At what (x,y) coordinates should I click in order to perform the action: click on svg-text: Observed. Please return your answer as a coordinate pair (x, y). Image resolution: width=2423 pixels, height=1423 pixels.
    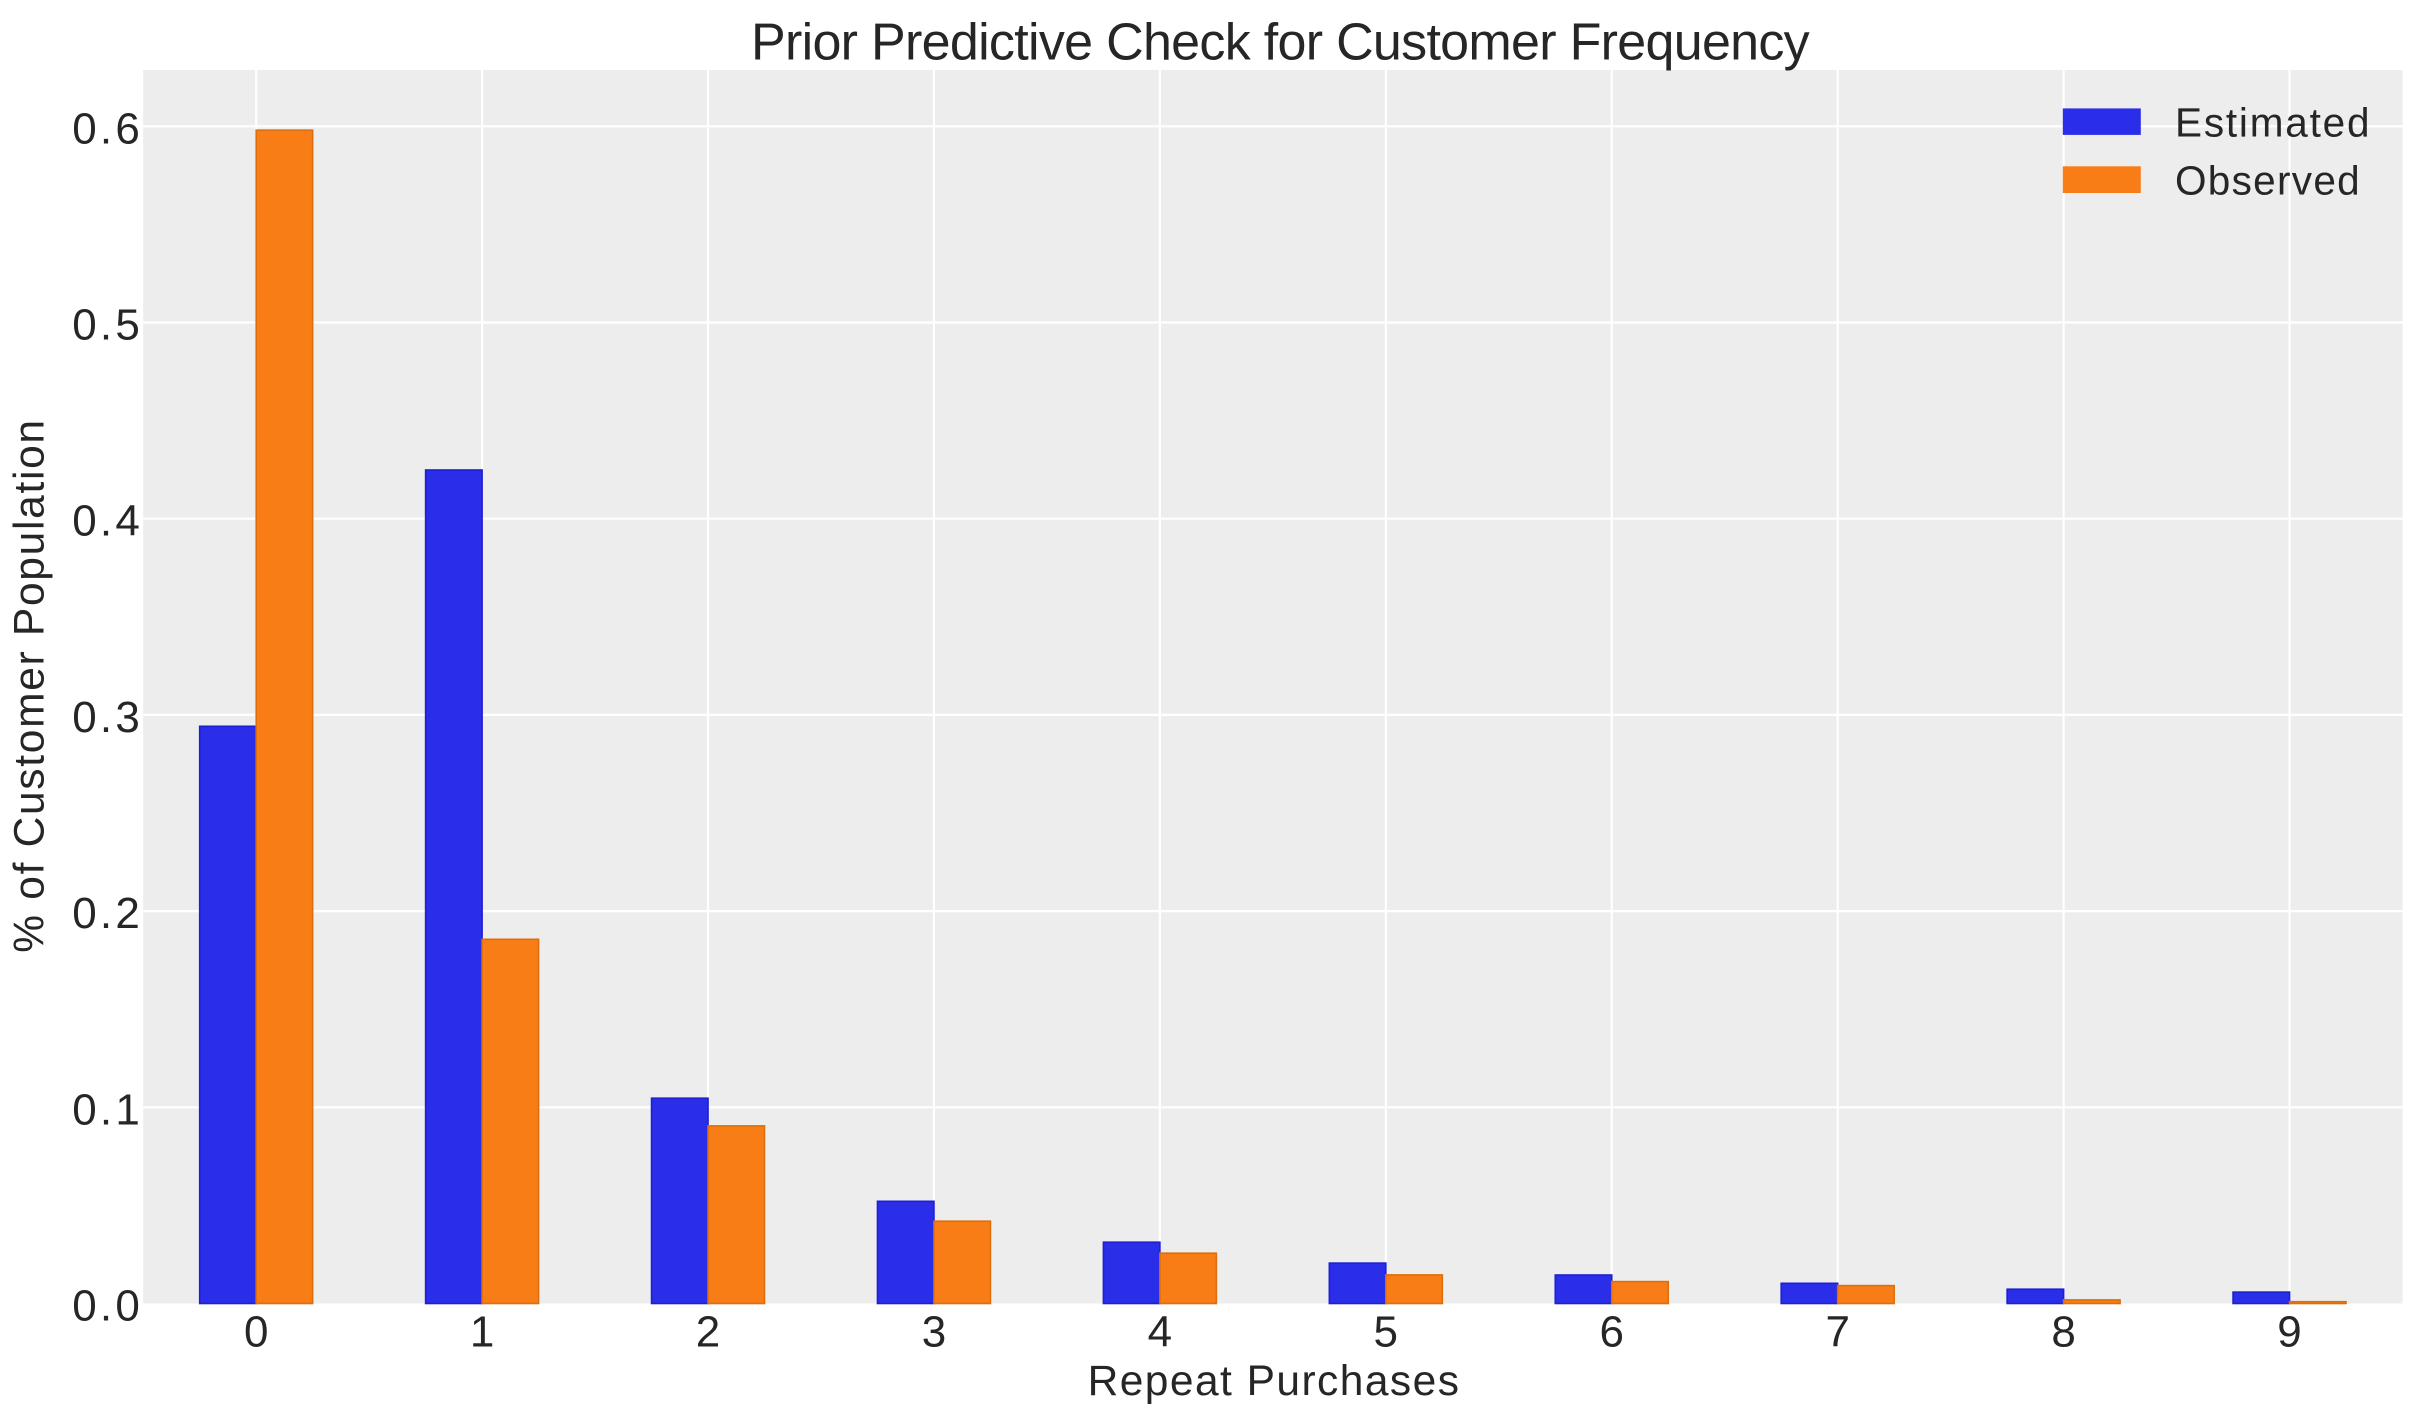
    Looking at the image, I should click on (2268, 180).